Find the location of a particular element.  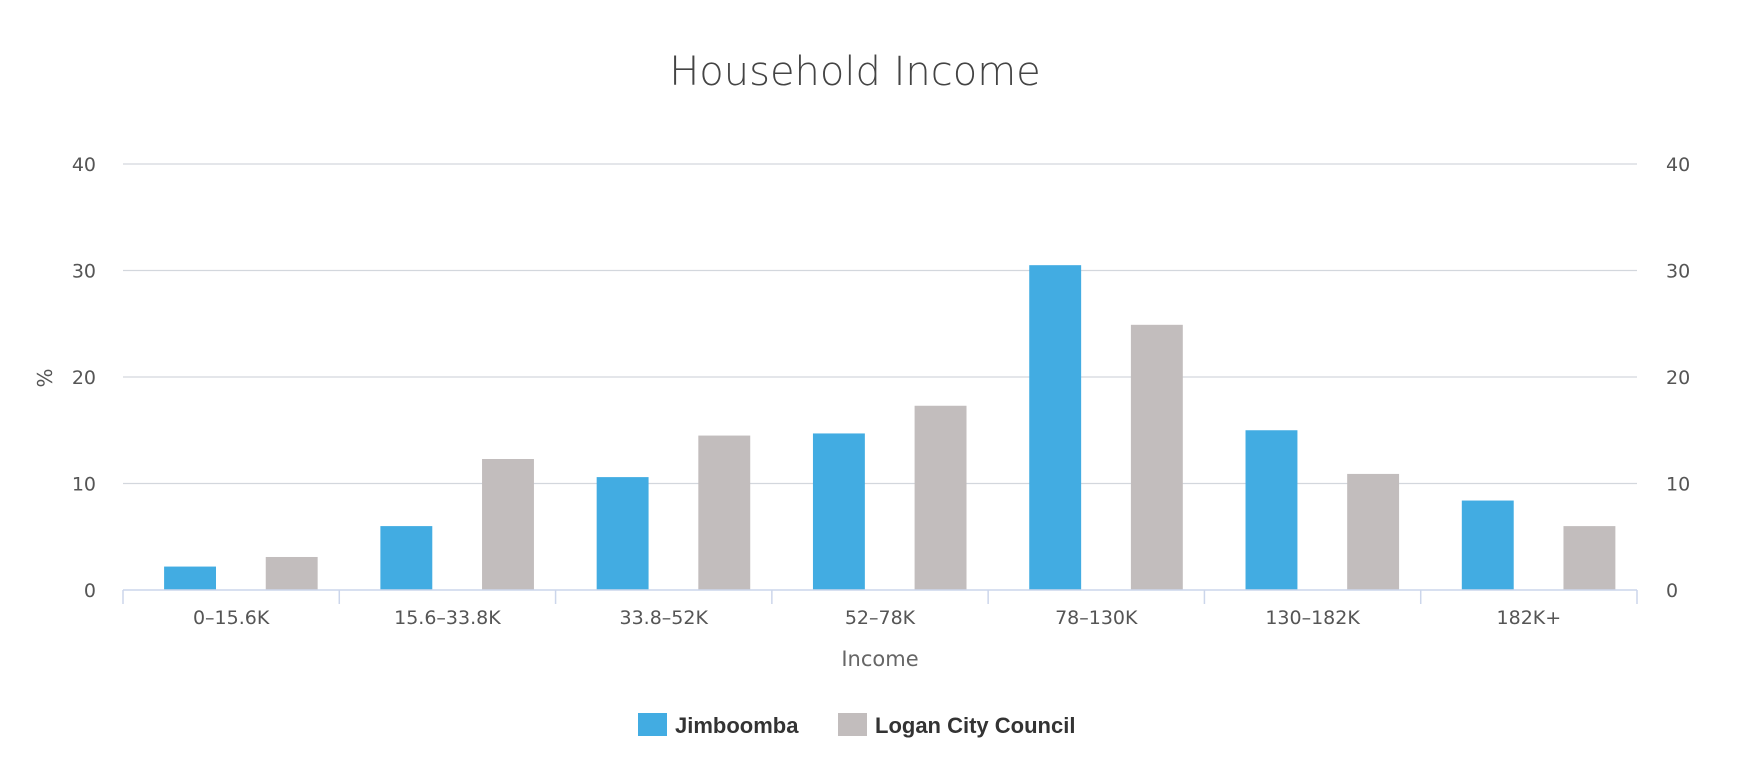

y-axis-title: % is located at coordinates (45, 377).